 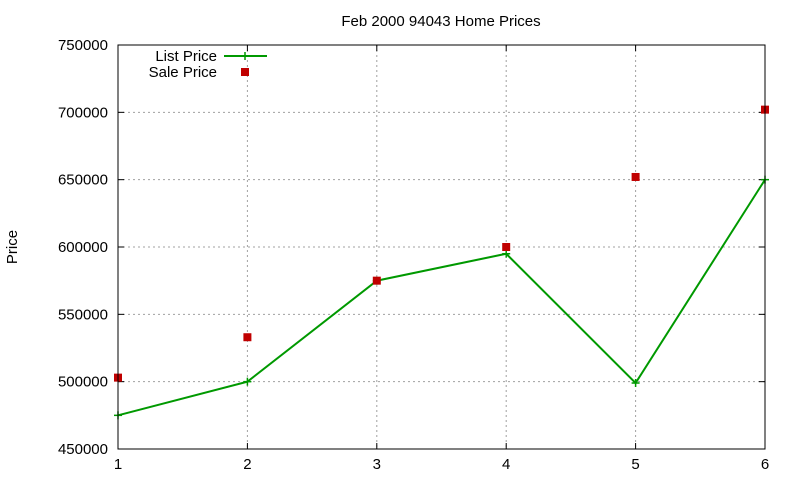 I want to click on x-tick-label: 1, so click(x=118, y=464).